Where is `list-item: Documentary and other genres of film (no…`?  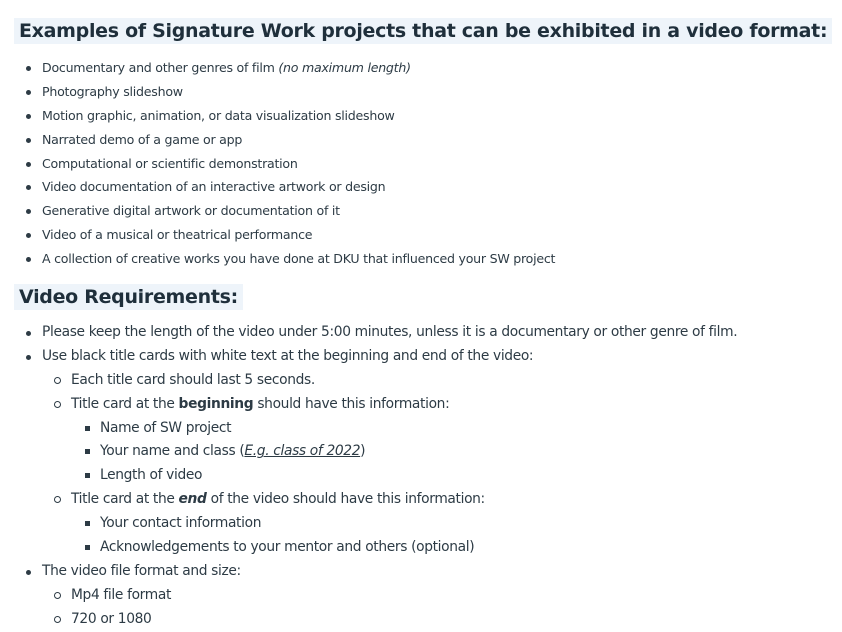 list-item: Documentary and other genres of film (no… is located at coordinates (424, 68).